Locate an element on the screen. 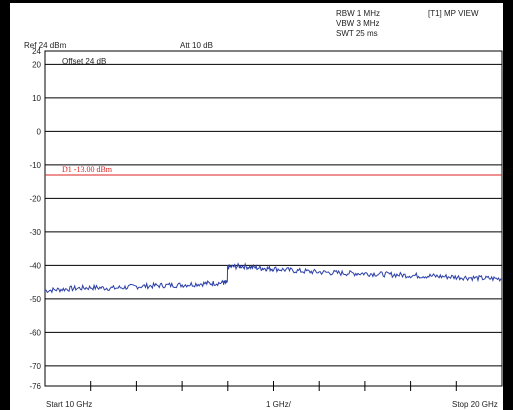 This screenshot has height=410, width=513. limit-line-label: D1 -13.00 dBm is located at coordinates (87, 169).